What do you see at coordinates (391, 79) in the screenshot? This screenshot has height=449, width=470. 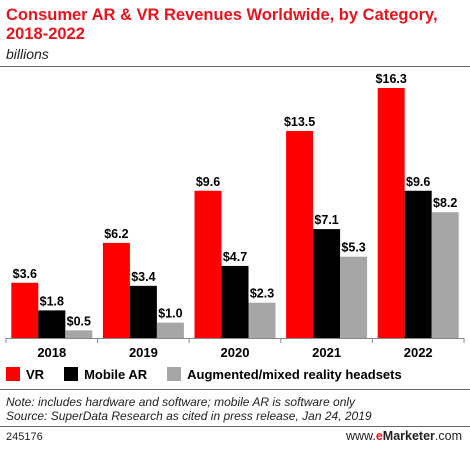 I see `data-label-vr-2022: $16.3` at bounding box center [391, 79].